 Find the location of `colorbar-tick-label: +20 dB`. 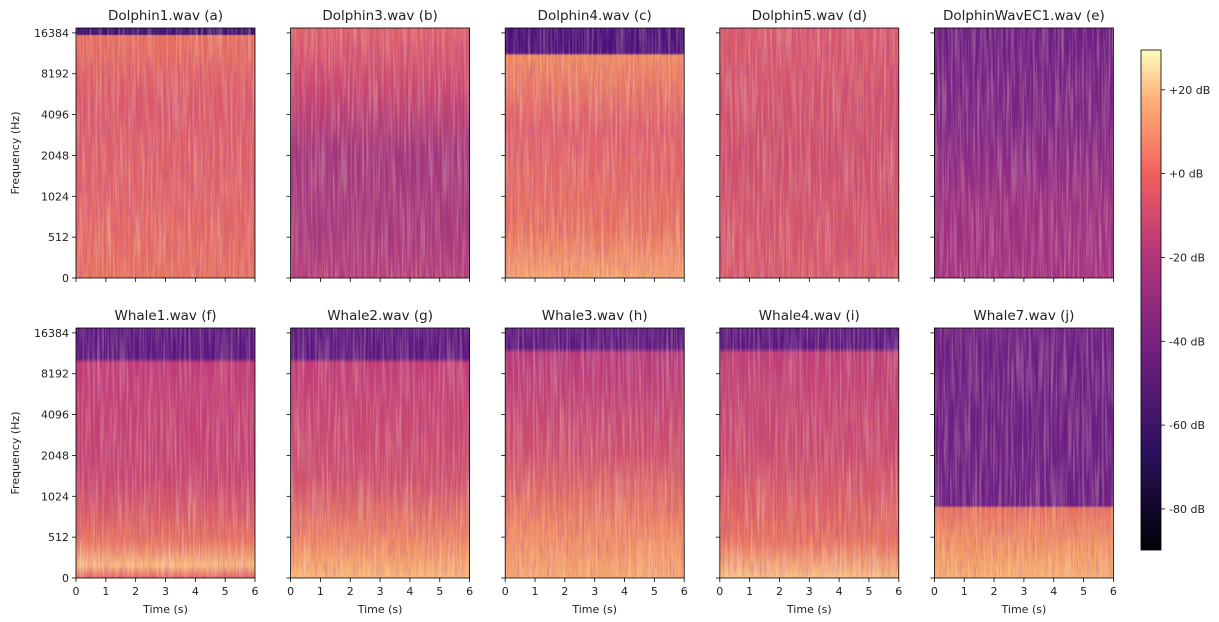

colorbar-tick-label: +20 dB is located at coordinates (1189, 90).